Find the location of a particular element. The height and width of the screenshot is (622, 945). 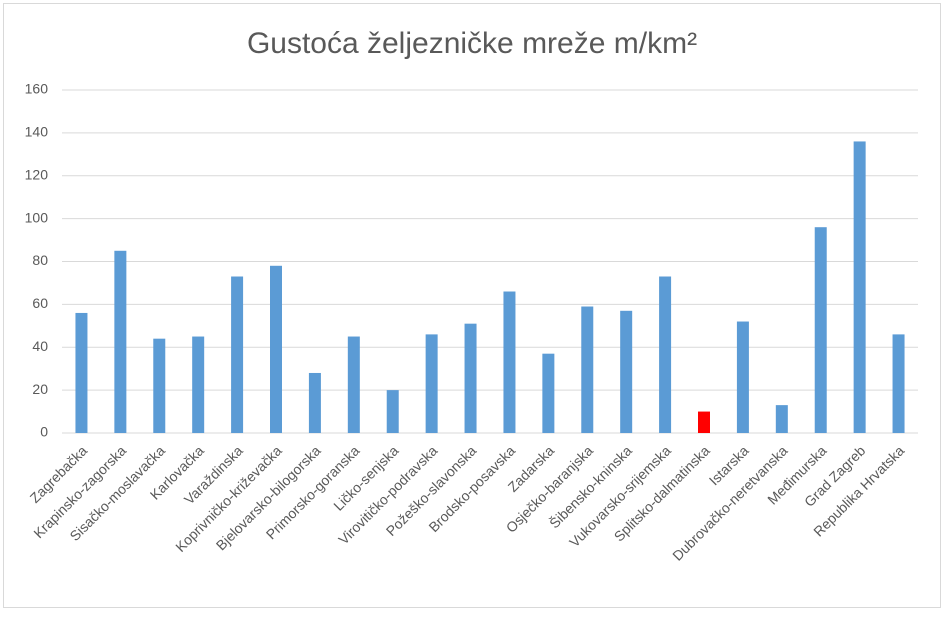

y-tick-label: 120 is located at coordinates (37, 174).